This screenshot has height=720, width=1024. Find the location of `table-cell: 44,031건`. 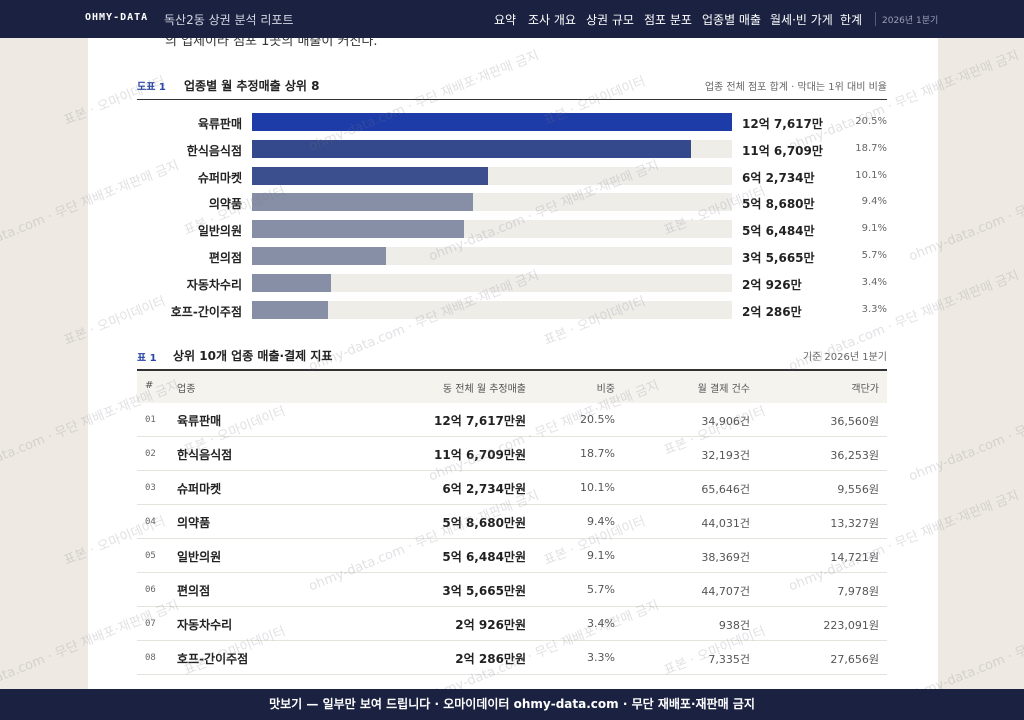

table-cell: 44,031건 is located at coordinates (725, 523).